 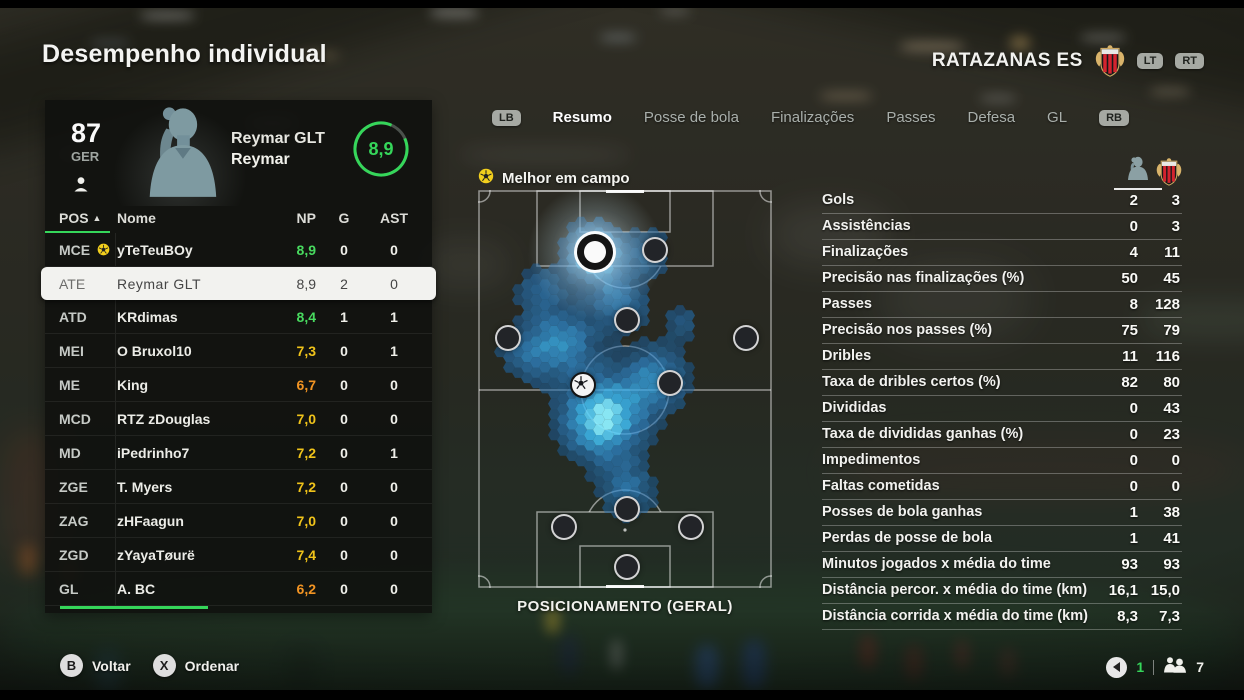 What do you see at coordinates (1169, 171) in the screenshot?
I see `team-column-crest` at bounding box center [1169, 171].